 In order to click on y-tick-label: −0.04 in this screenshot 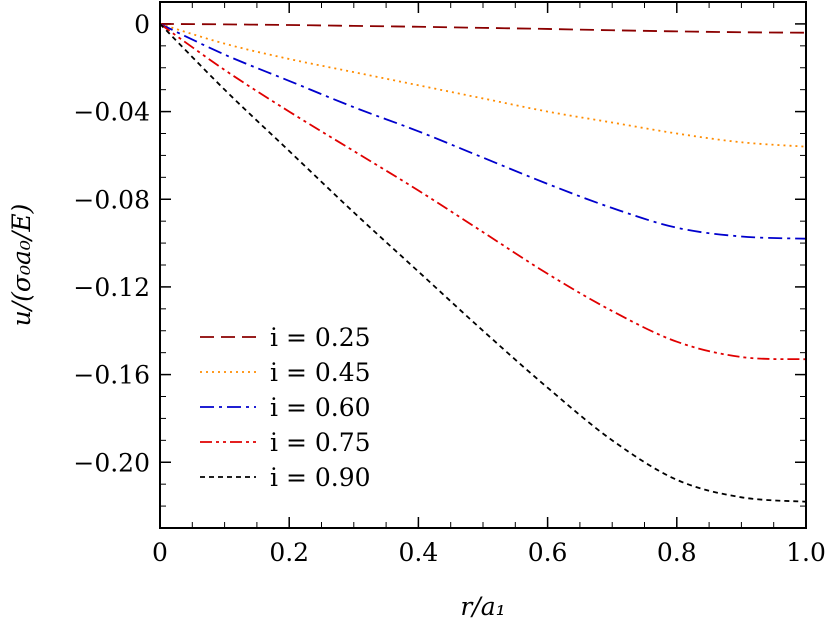, I will do `click(111, 112)`.